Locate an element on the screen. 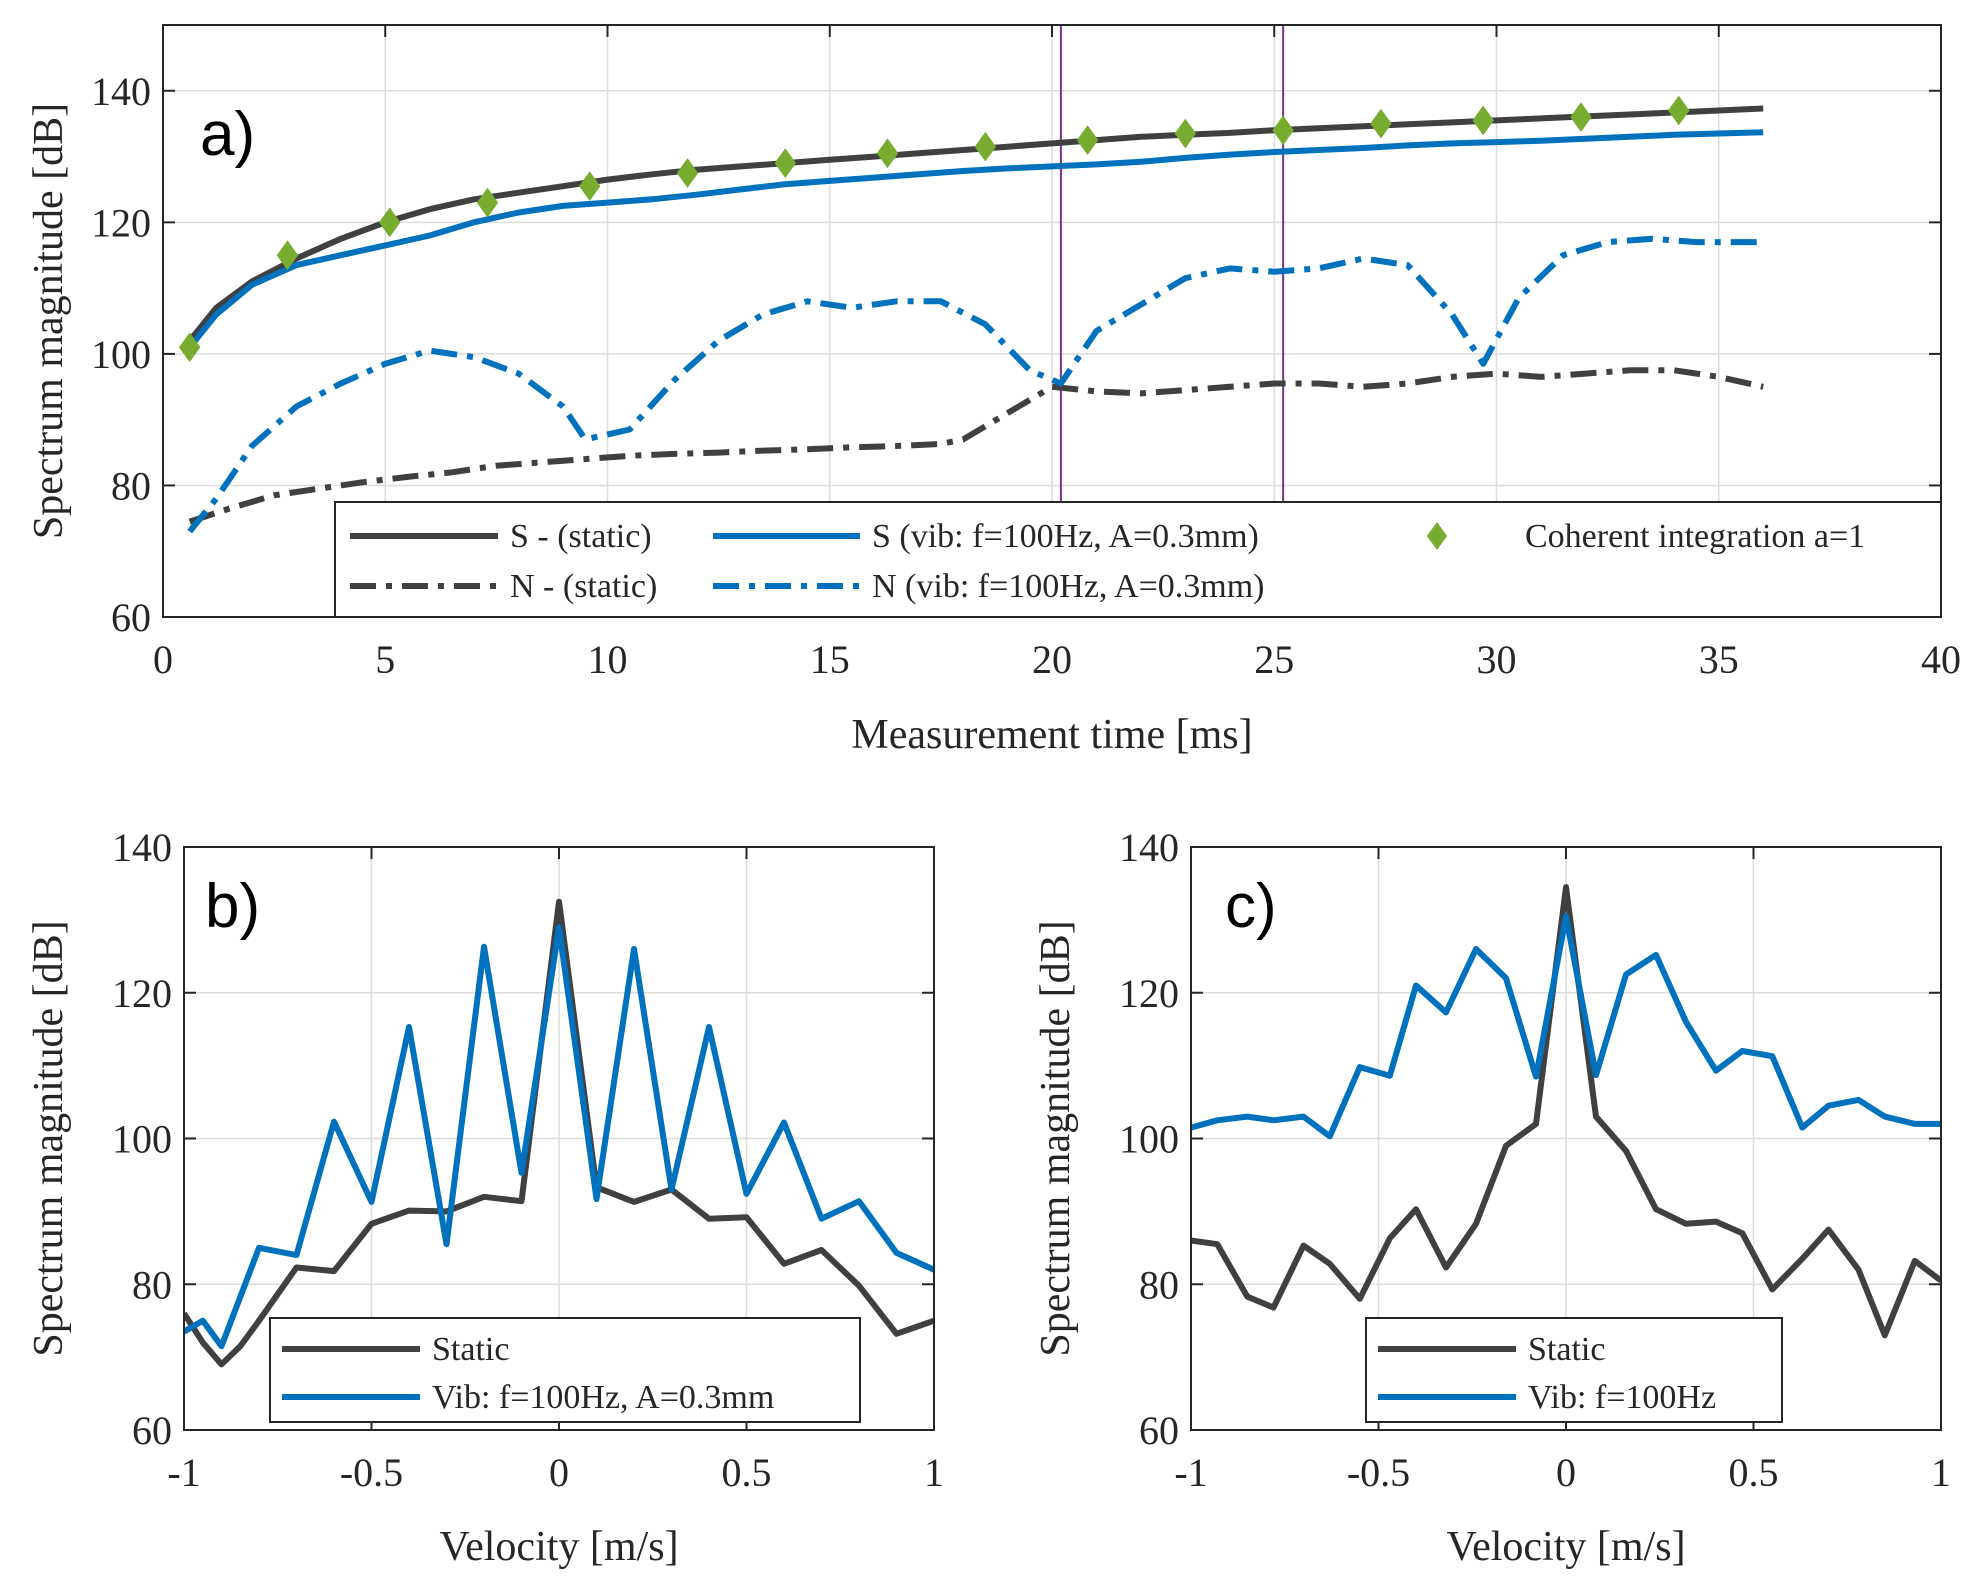 This screenshot has height=1580, width=1977. x-axis-label-c: Velocity [m/s] is located at coordinates (1565, 1547).